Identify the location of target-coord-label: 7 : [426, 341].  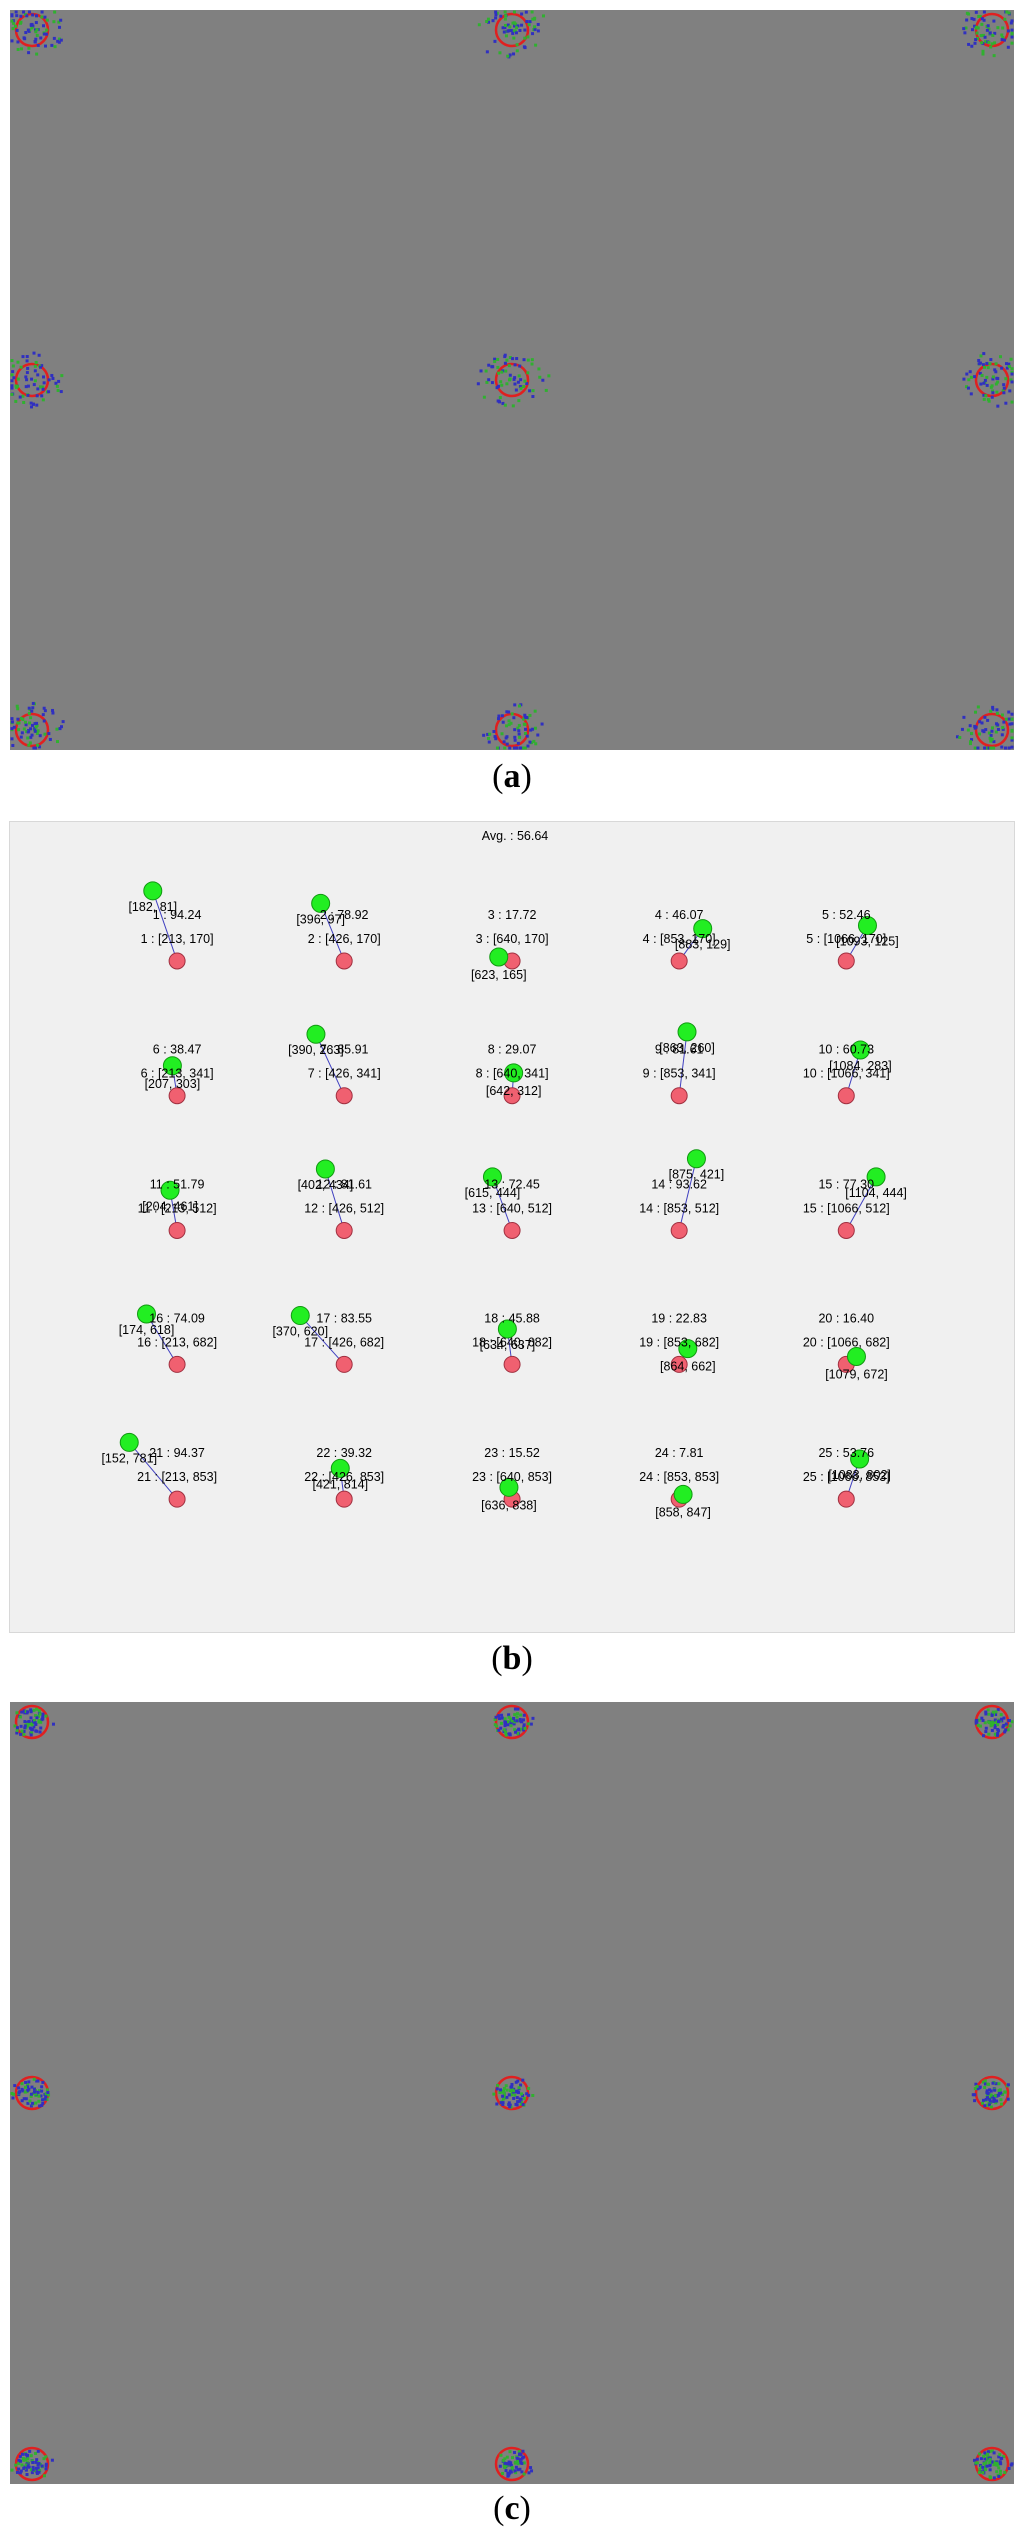
(344, 1074).